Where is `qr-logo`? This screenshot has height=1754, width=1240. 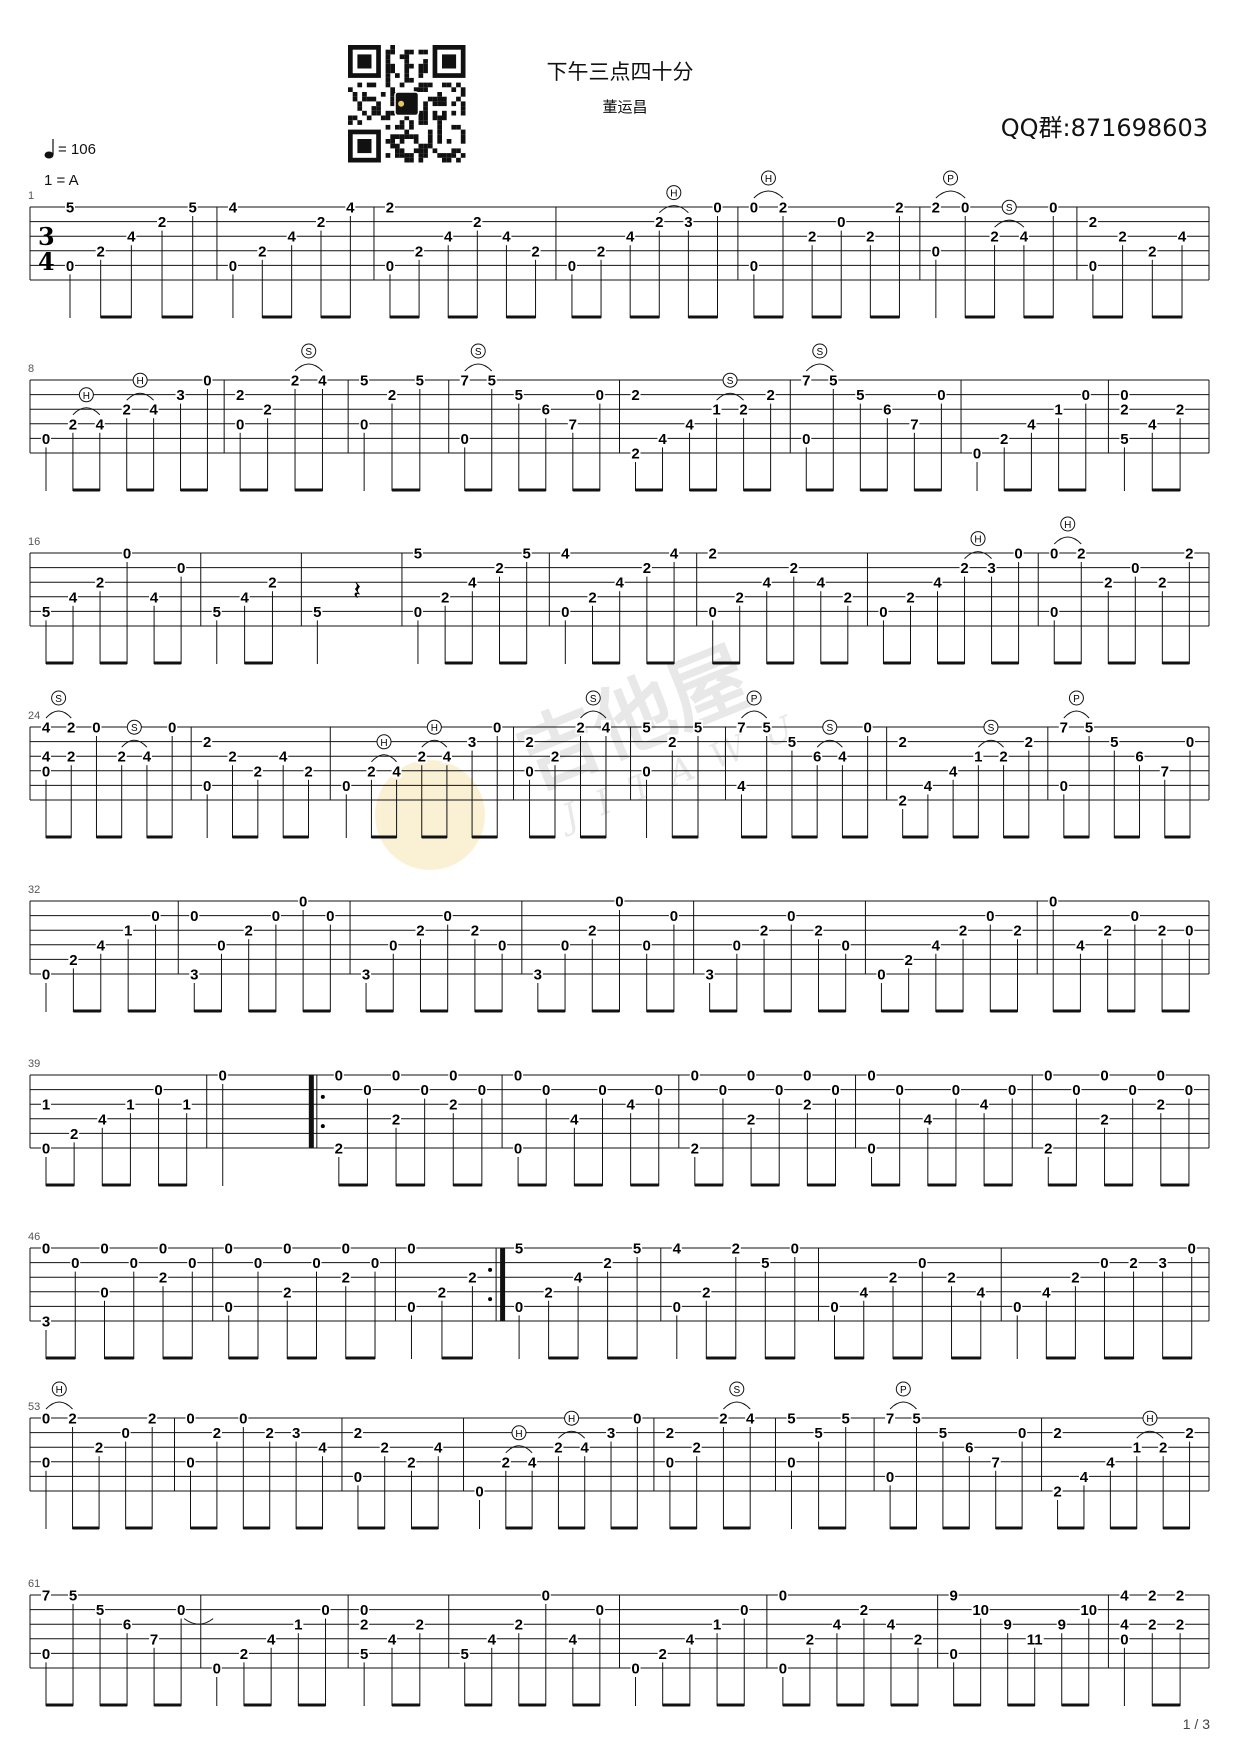 qr-logo is located at coordinates (407, 104).